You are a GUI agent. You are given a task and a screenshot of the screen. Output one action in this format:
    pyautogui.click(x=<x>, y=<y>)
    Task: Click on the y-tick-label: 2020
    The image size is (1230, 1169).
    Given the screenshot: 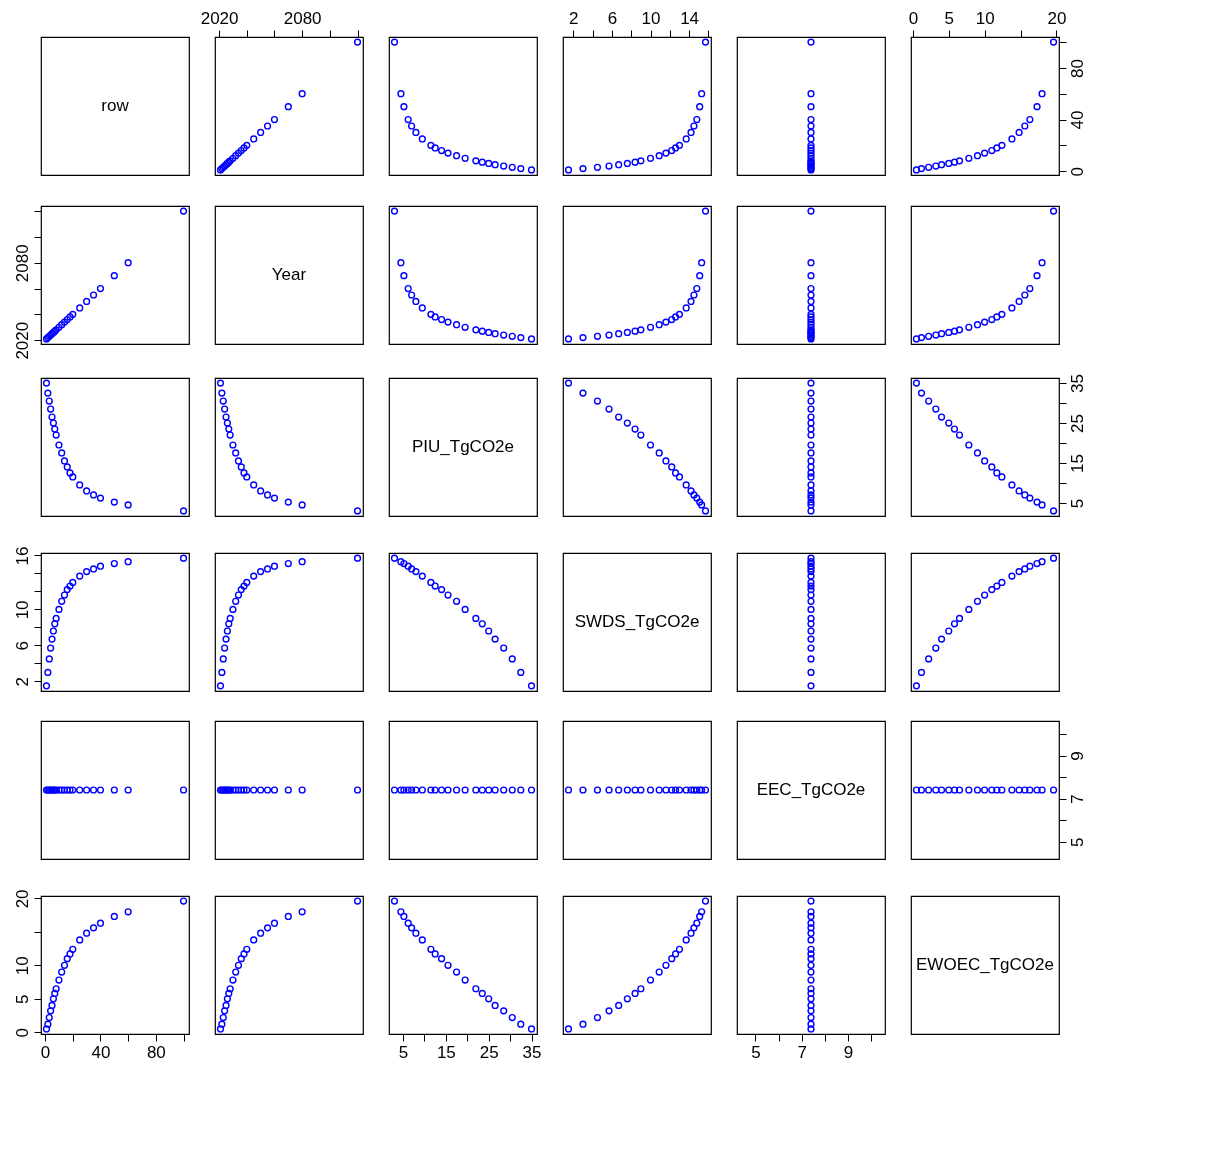 What is the action you would take?
    pyautogui.click(x=22, y=340)
    